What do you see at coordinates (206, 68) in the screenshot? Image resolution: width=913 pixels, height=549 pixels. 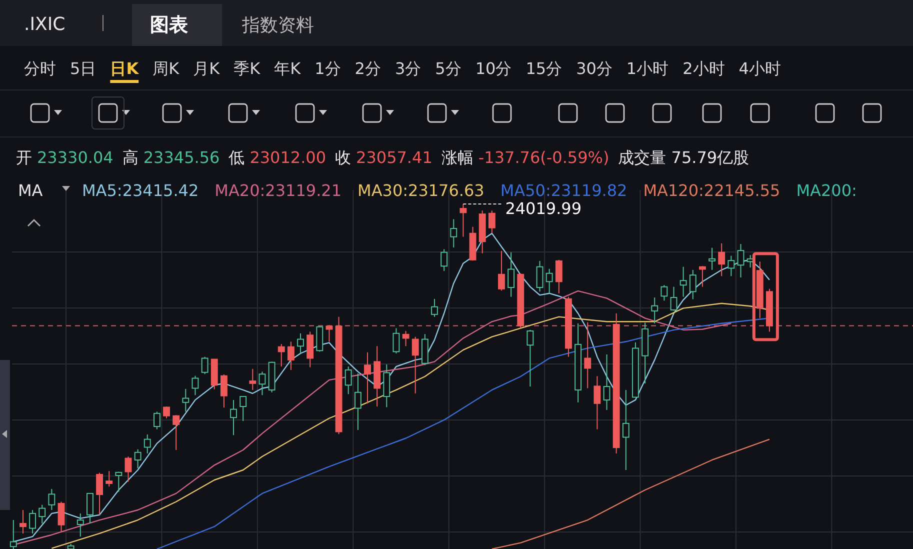 I see `text: 月K` at bounding box center [206, 68].